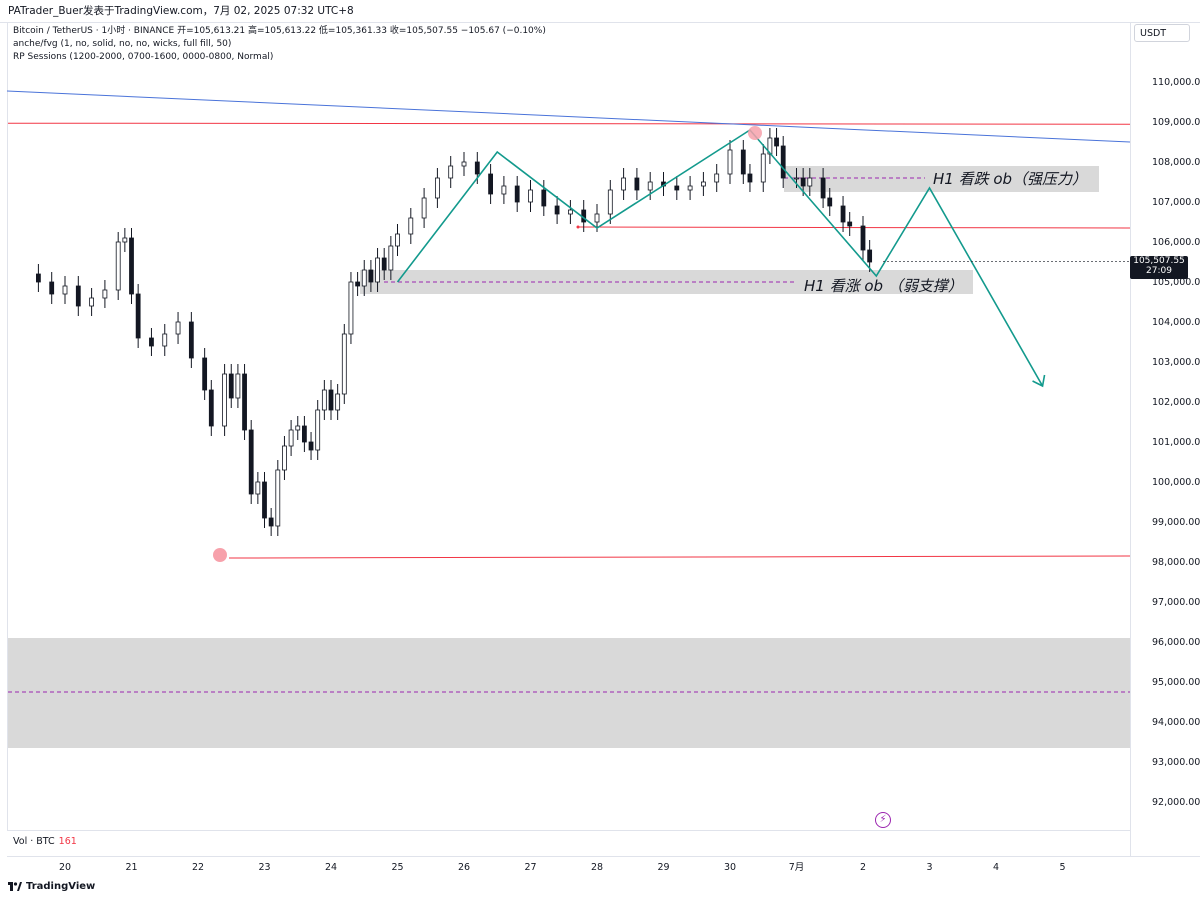 This screenshot has width=1200, height=901. Describe the element at coordinates (863, 867) in the screenshot. I see `x-tick-label: 2` at that location.